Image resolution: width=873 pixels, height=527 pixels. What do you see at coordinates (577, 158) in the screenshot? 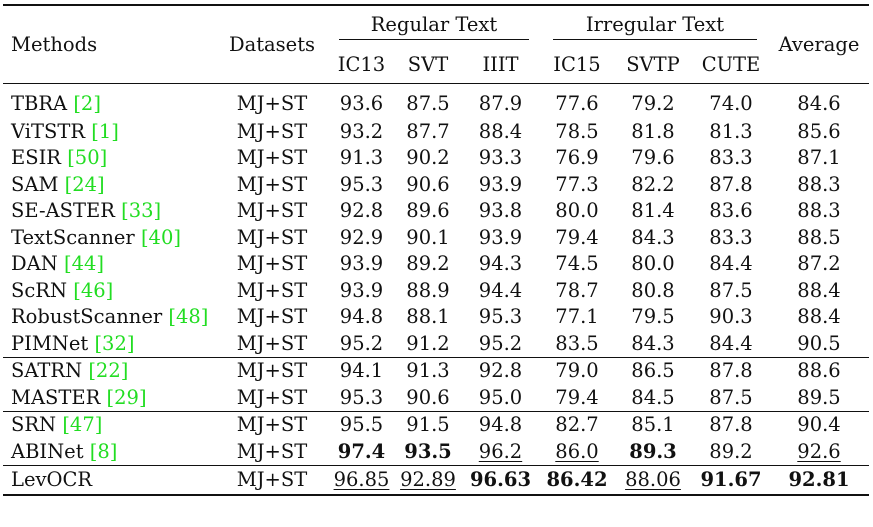
I see `value-cell: 76.9` at bounding box center [577, 158].